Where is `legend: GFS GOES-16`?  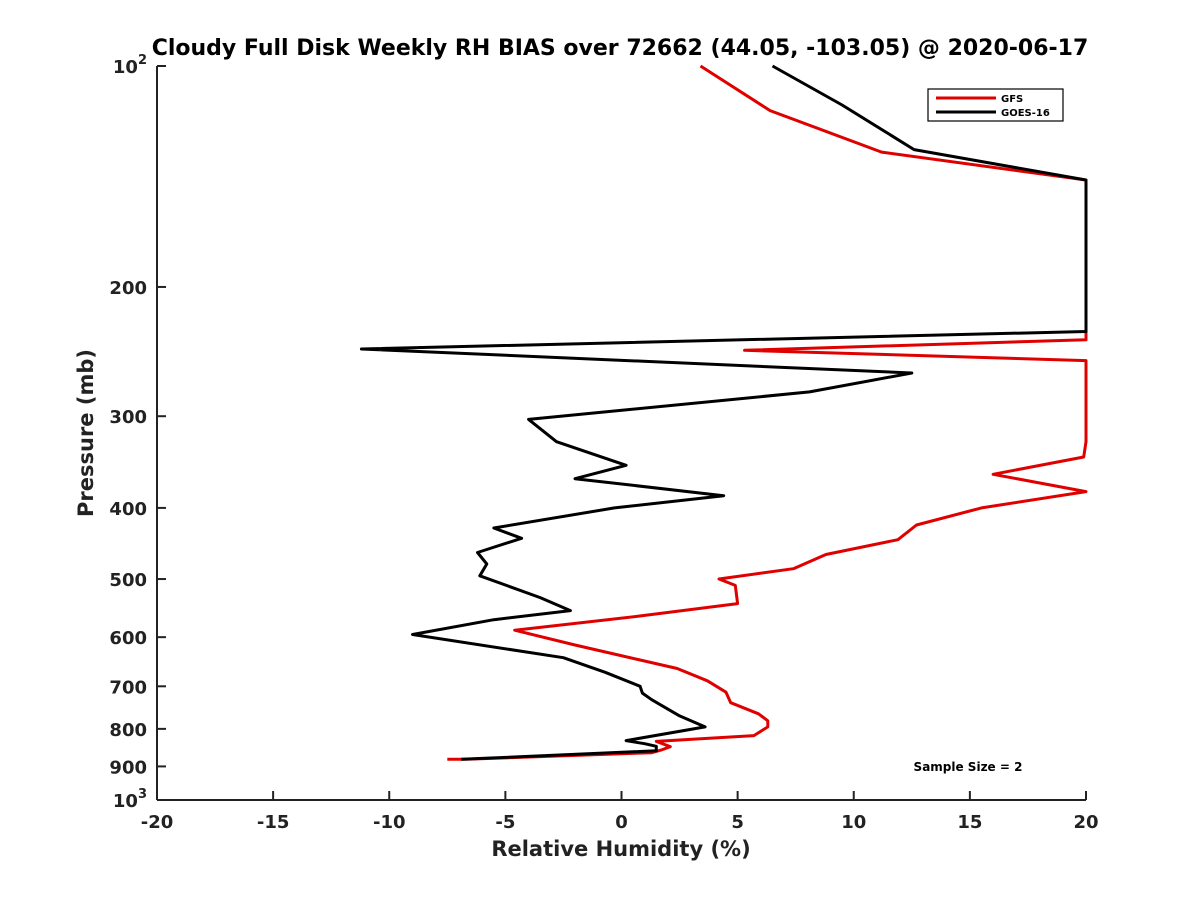
legend: GFS GOES-16 is located at coordinates (995, 105).